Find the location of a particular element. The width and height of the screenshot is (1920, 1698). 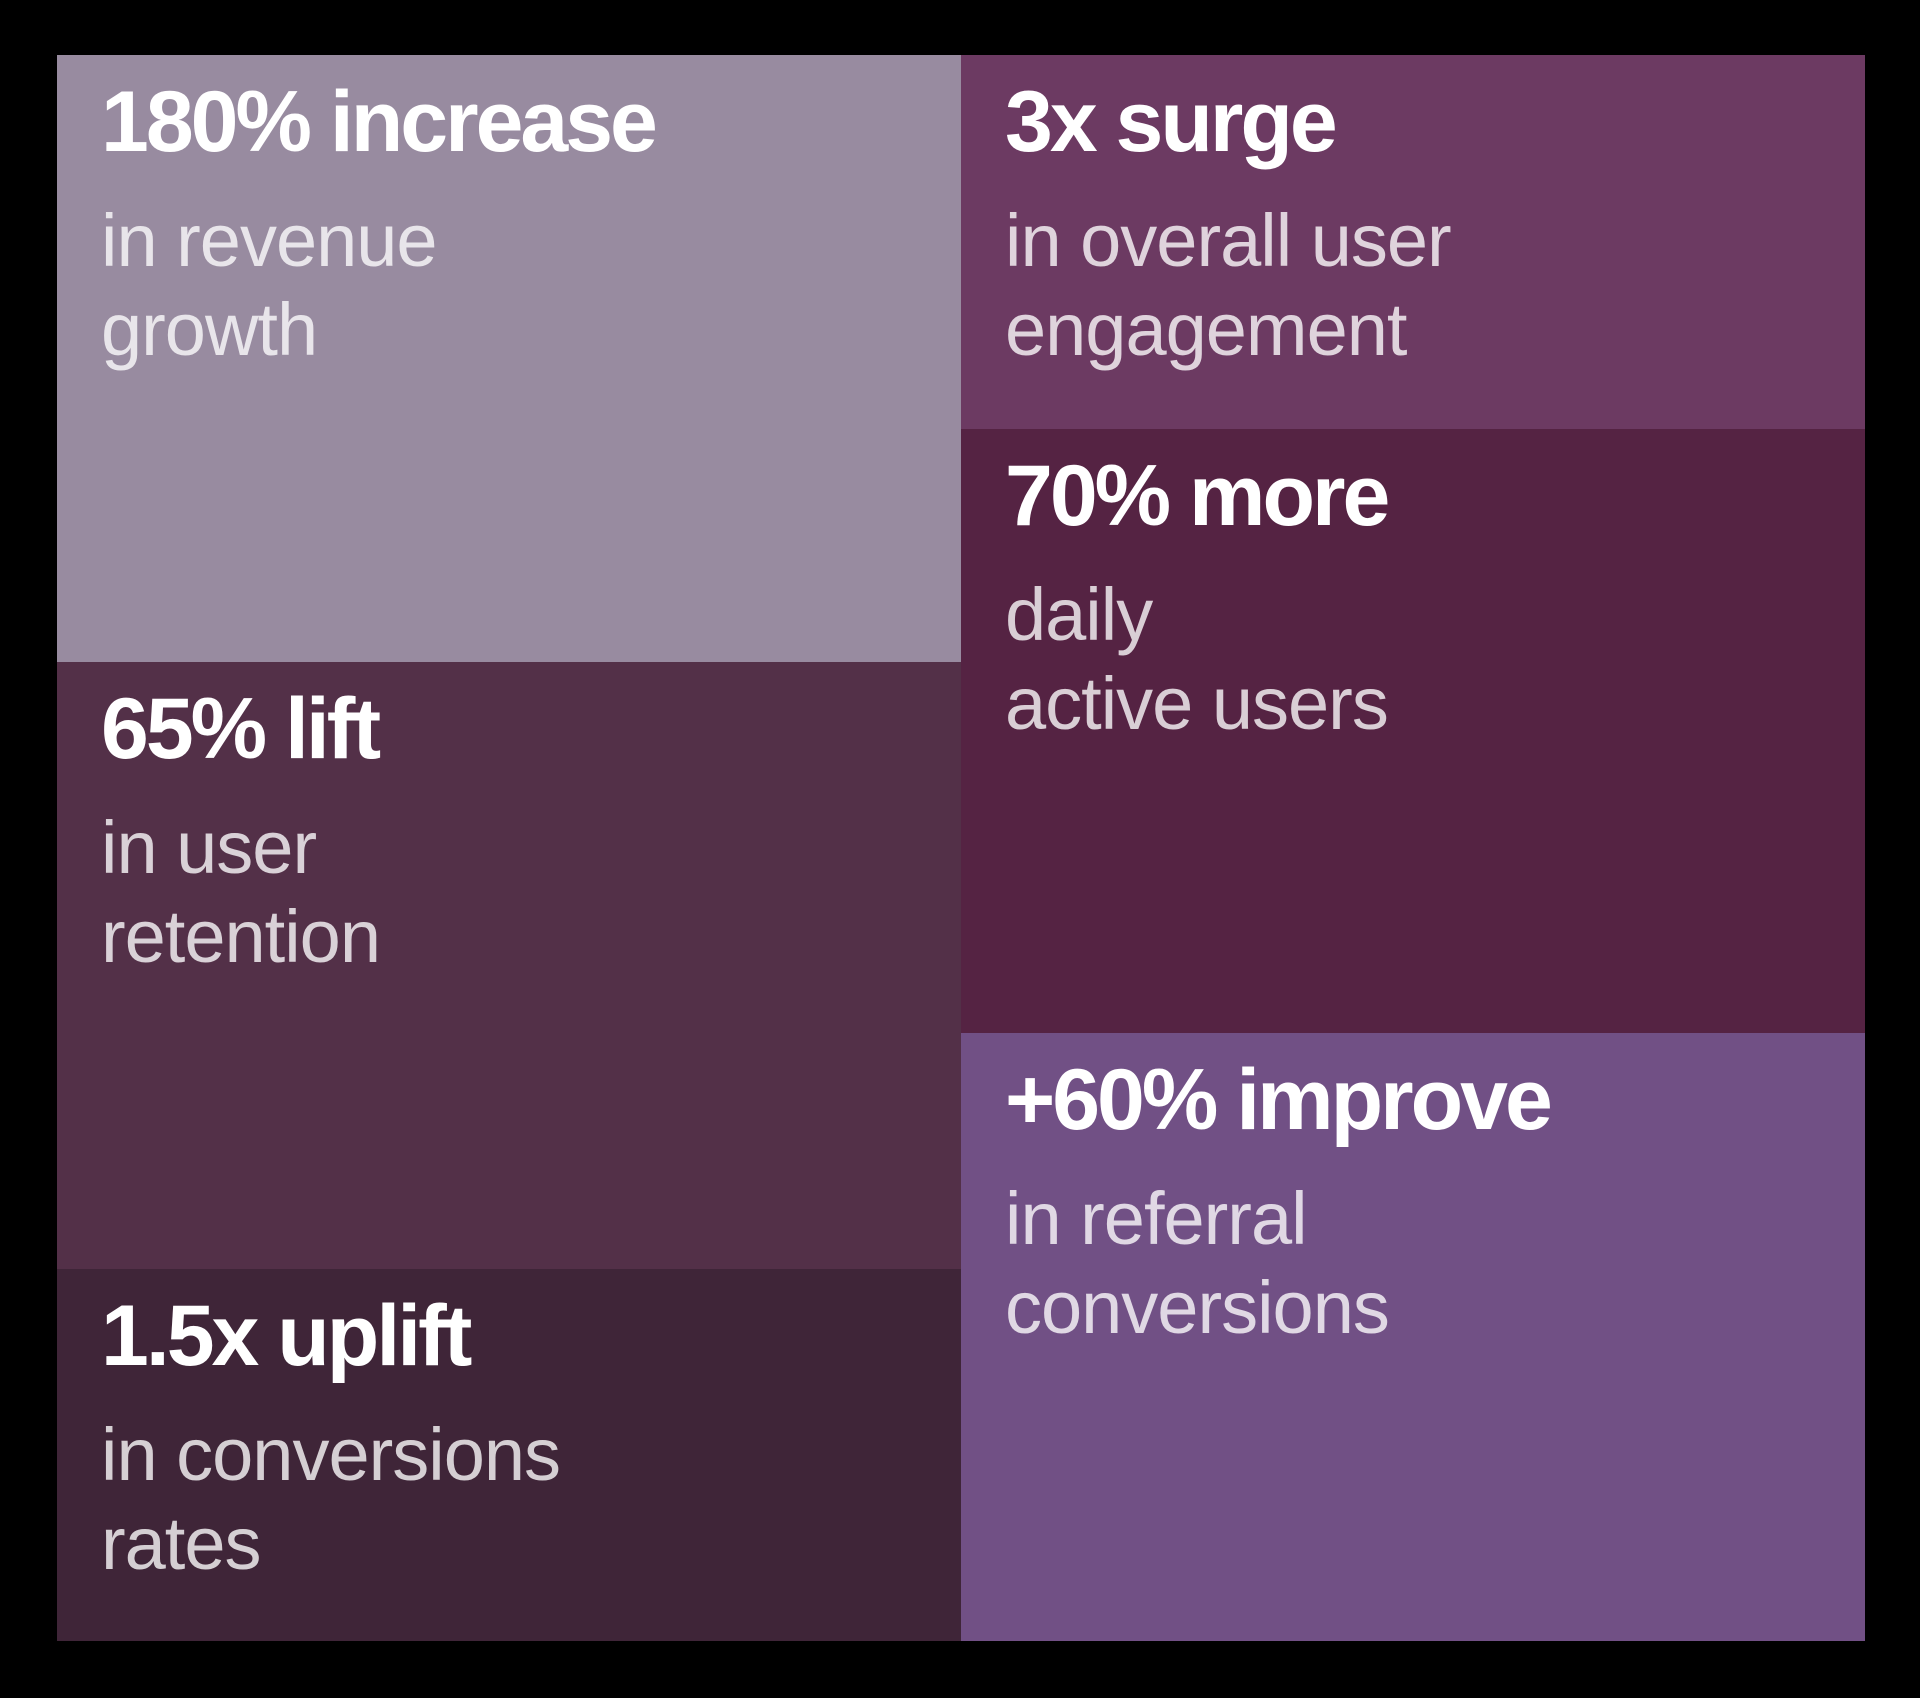

stat-value: 70% more is located at coordinates (1197, 496).